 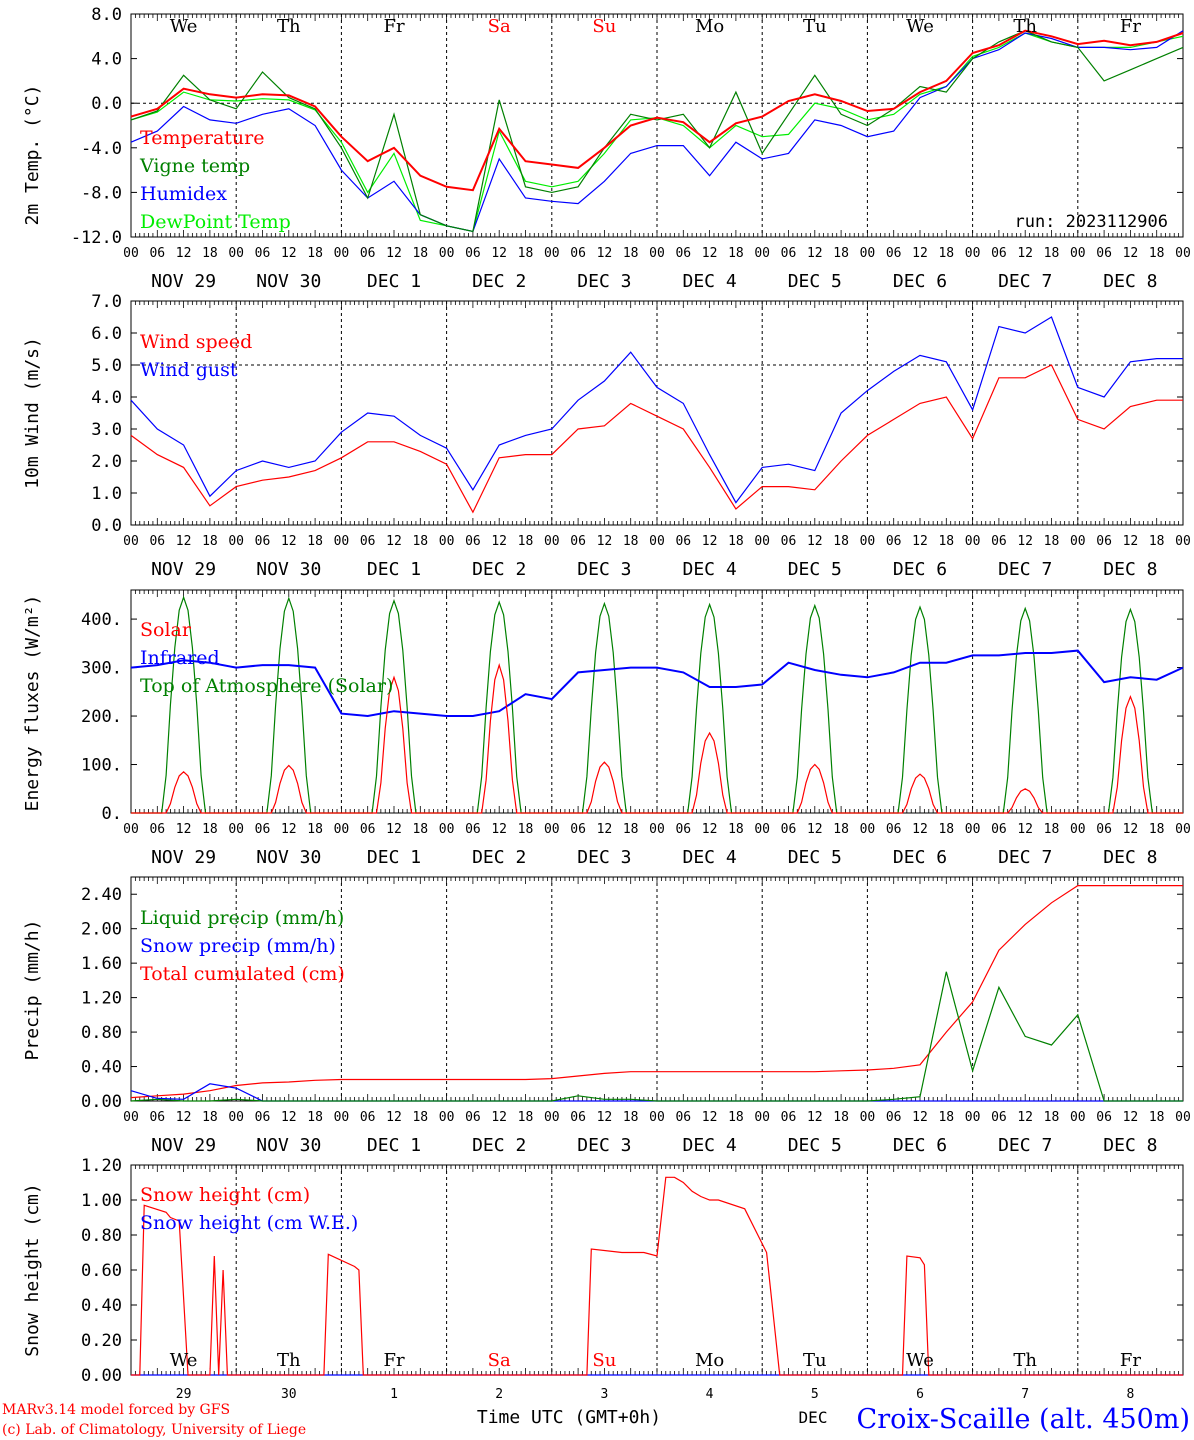 What do you see at coordinates (101, 964) in the screenshot?
I see `y-tick-label: 1.60` at bounding box center [101, 964].